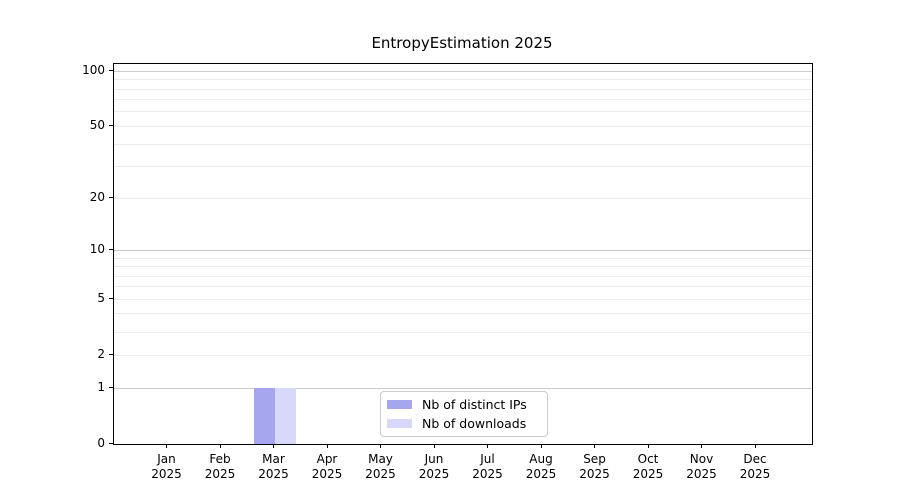 The image size is (900, 500). What do you see at coordinates (541, 466) in the screenshot?
I see `x-axis-tick-label: Aug 2025` at bounding box center [541, 466].